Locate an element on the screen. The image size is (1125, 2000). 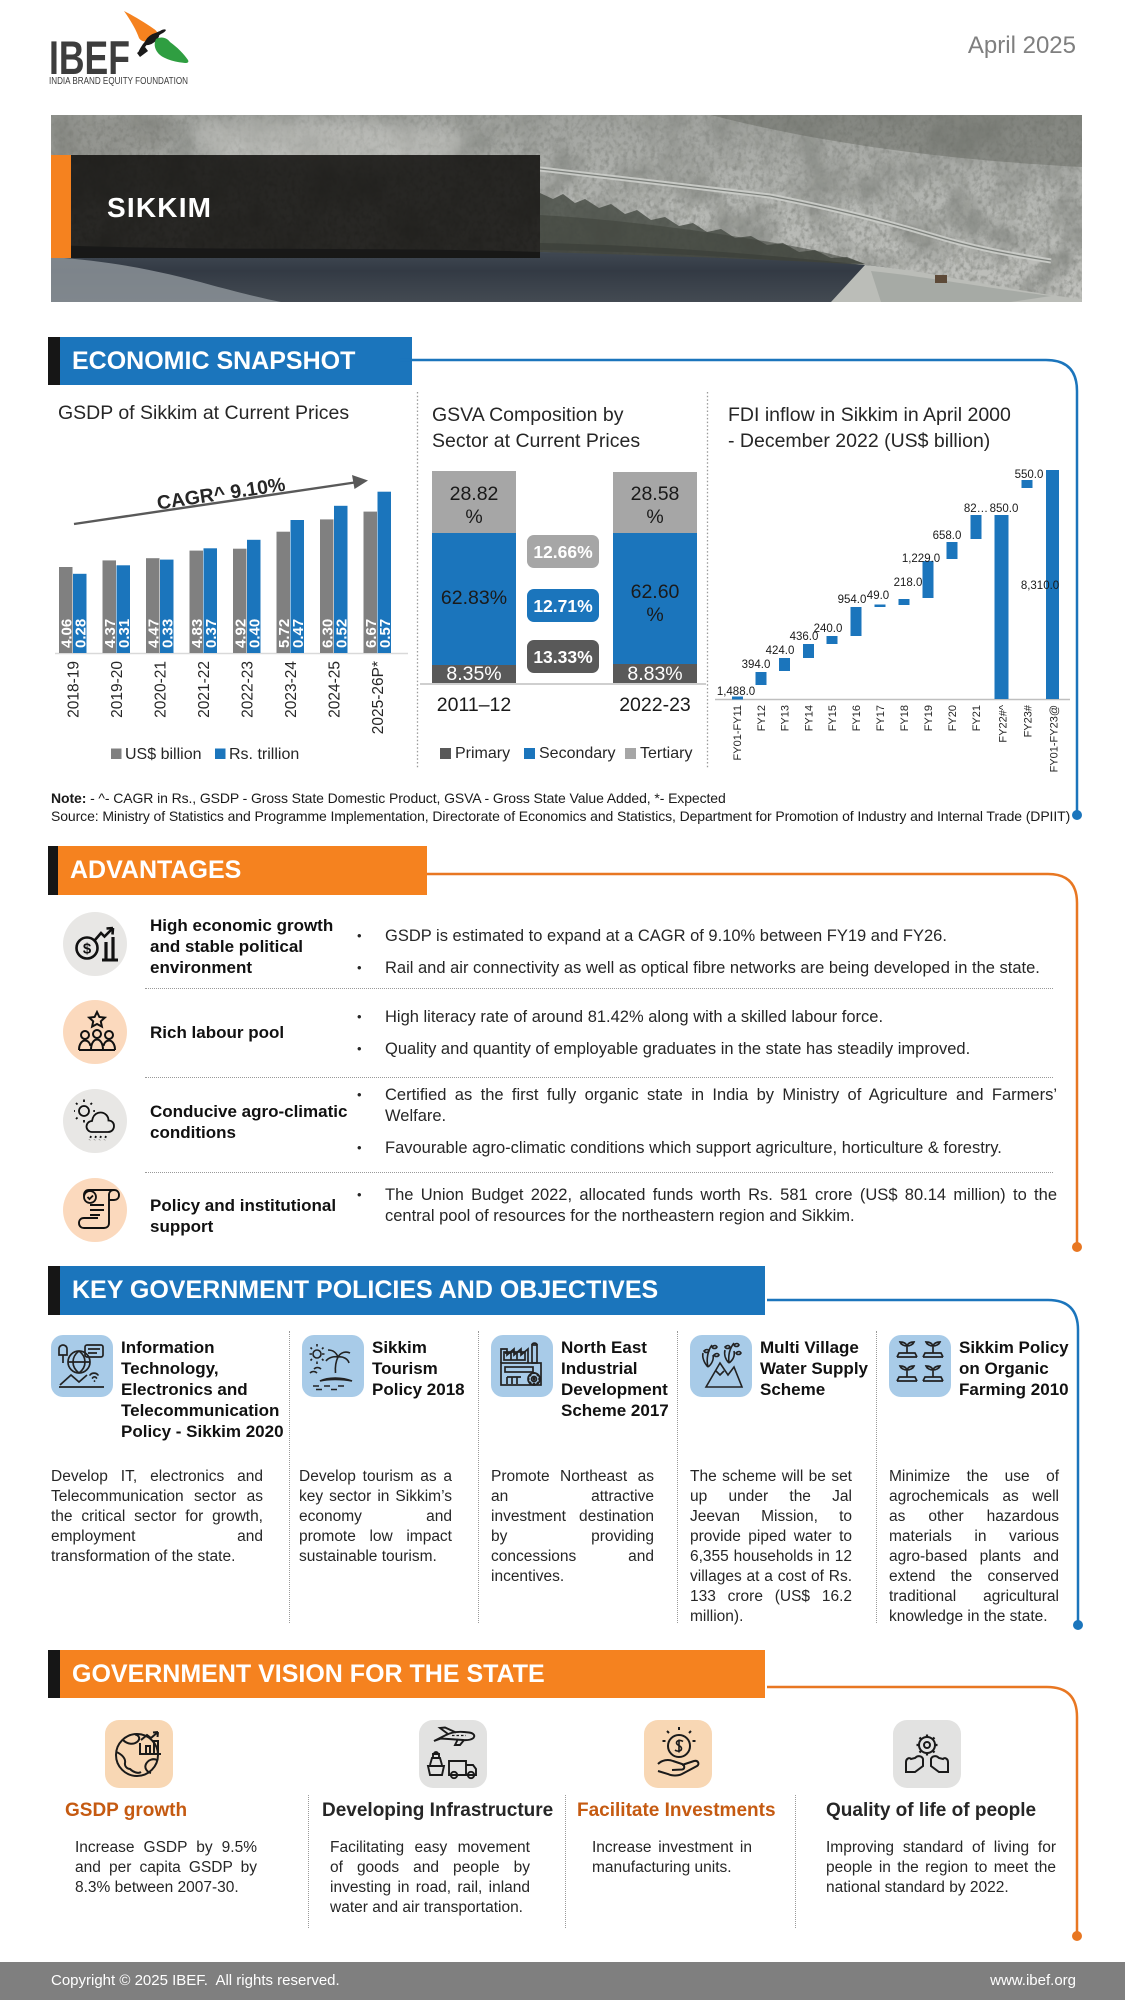
svg-text: 2018-19 is located at coordinates (74, 689).